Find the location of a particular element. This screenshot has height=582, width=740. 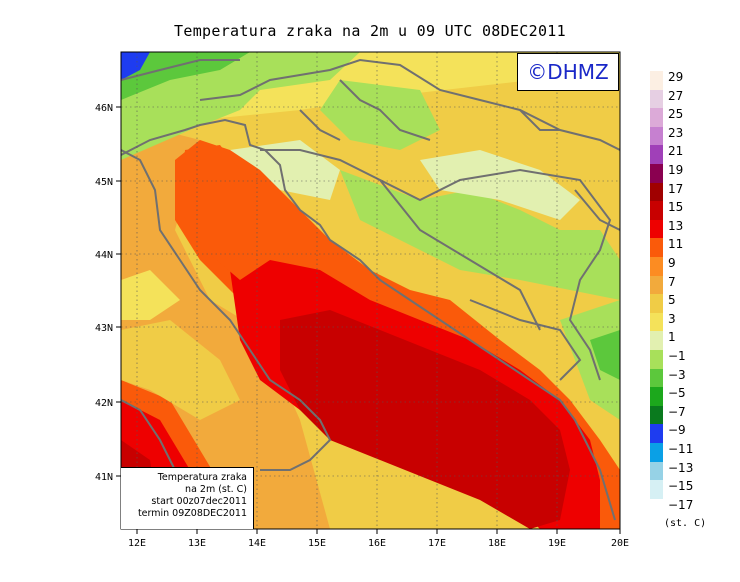

legend-label: 27 is located at coordinates (676, 95).